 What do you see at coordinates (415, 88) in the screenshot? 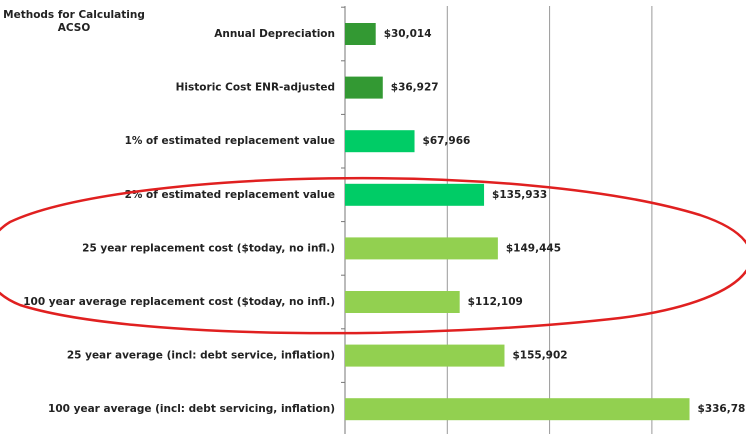
I see `value-label: $36,927` at bounding box center [415, 88].